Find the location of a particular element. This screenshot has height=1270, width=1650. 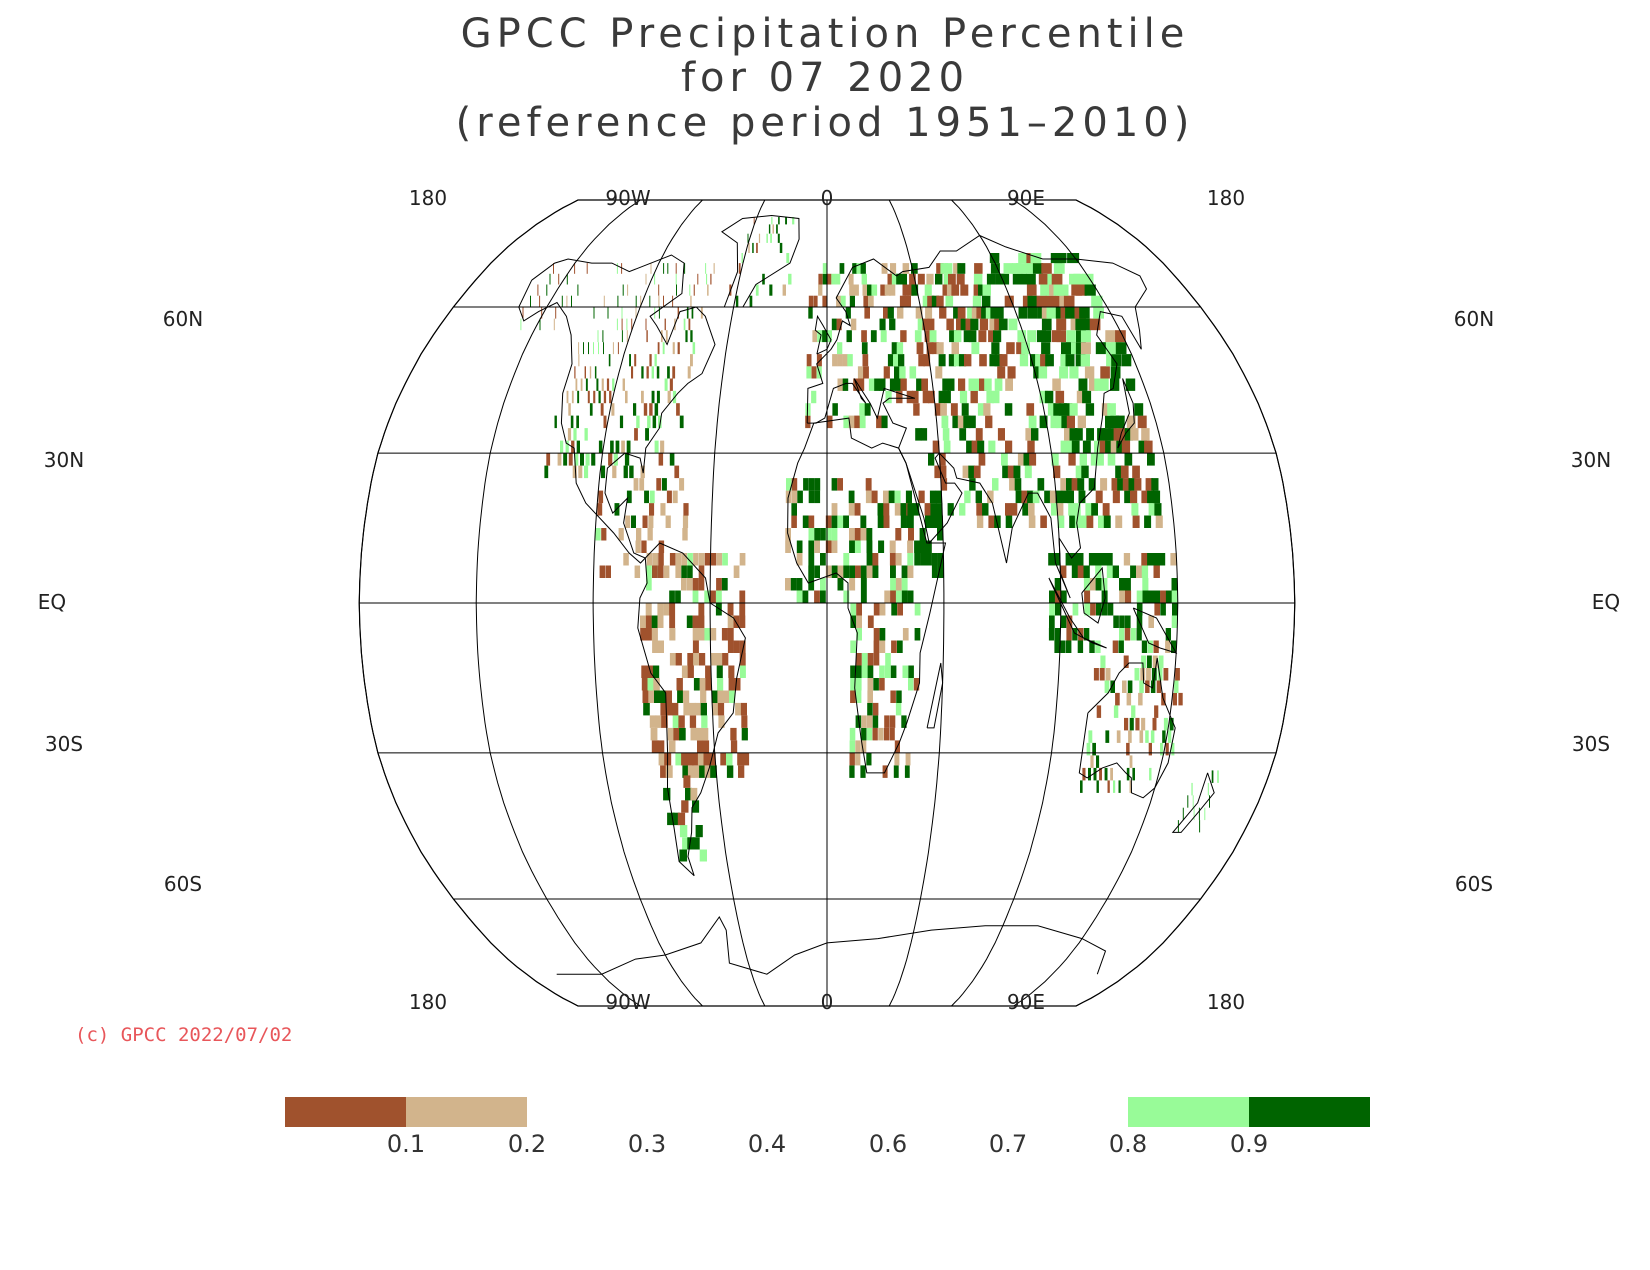

coastline is located at coordinates (1193, 802).